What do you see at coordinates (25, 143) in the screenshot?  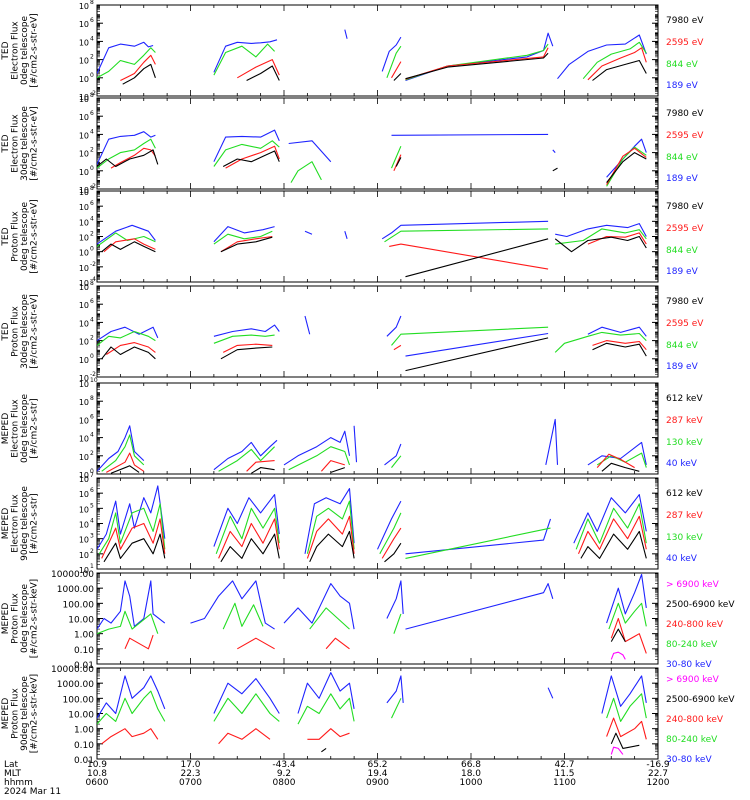 I see `y-axis-label-line: 30deg telescope` at bounding box center [25, 143].